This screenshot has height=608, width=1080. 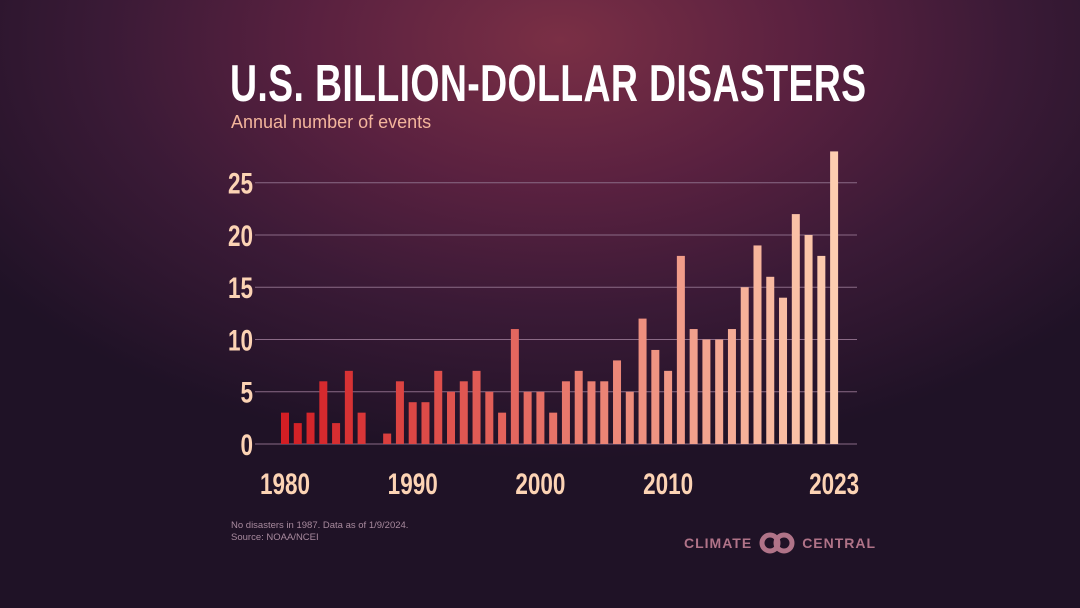 What do you see at coordinates (795, 329) in the screenshot?
I see `bar-2020` at bounding box center [795, 329].